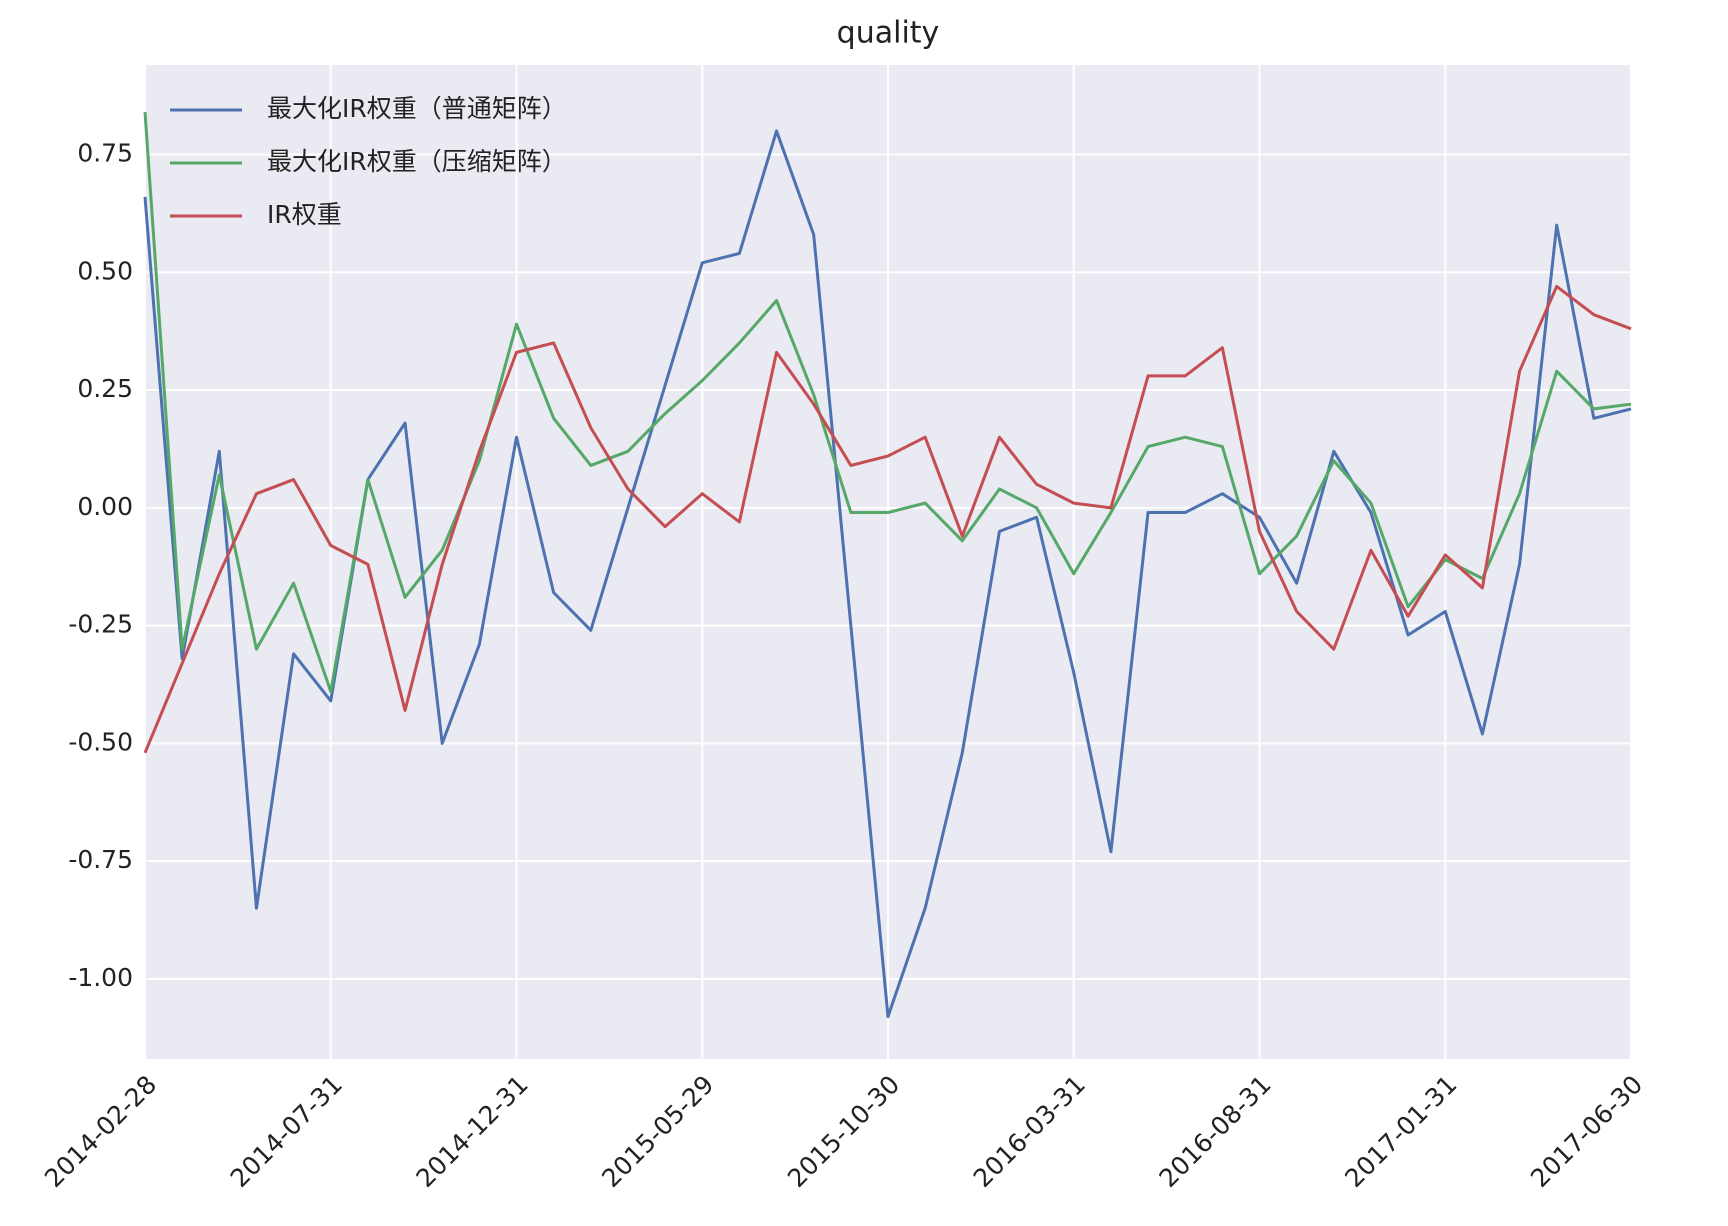 The width and height of the screenshot is (1728, 1226). What do you see at coordinates (105, 388) in the screenshot?
I see `y-tick-label: 0.25` at bounding box center [105, 388].